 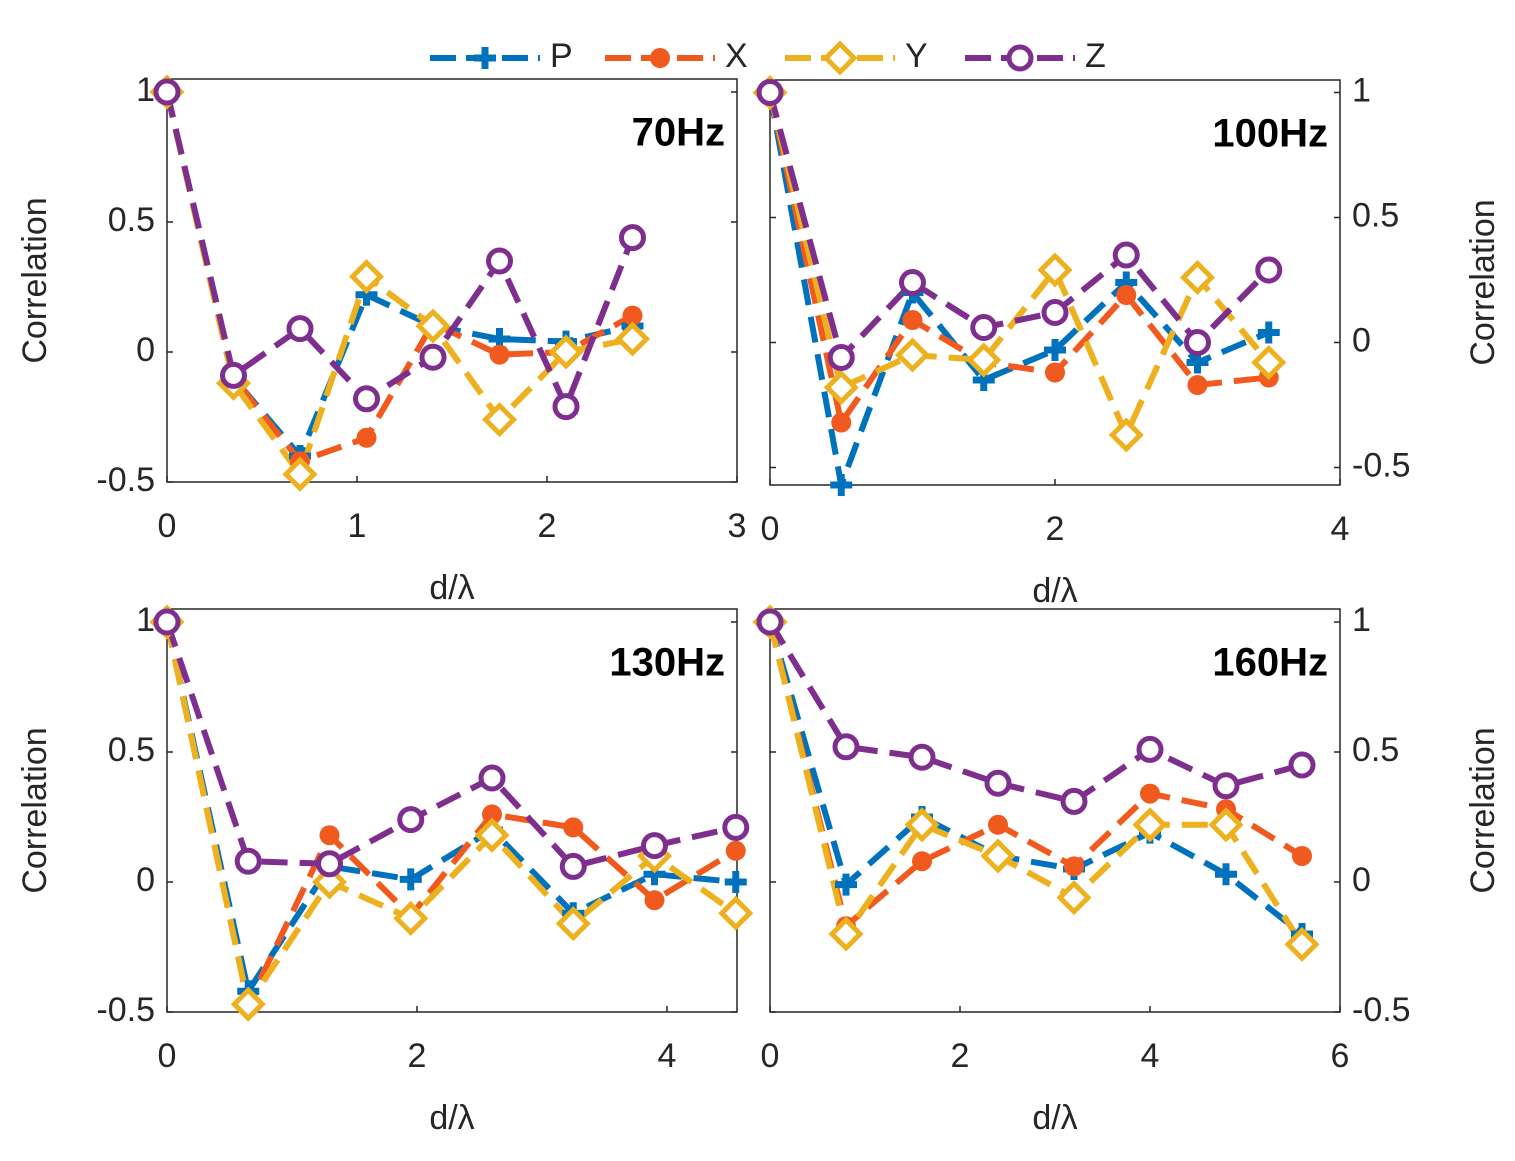 I want to click on x-tick-label: 3, so click(x=737, y=526).